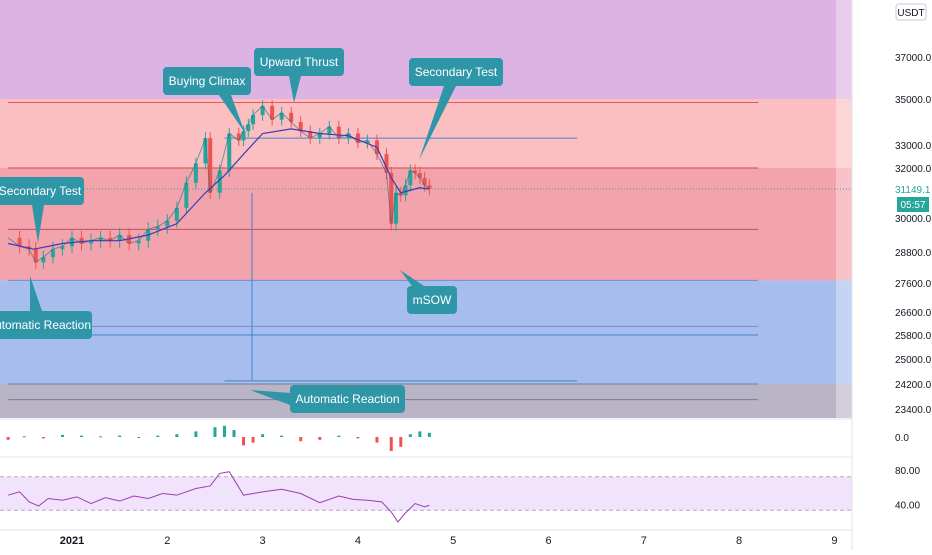 This screenshot has height=555, width=932. What do you see at coordinates (902, 438) in the screenshot?
I see `histogram-zero-label: 0.0` at bounding box center [902, 438].